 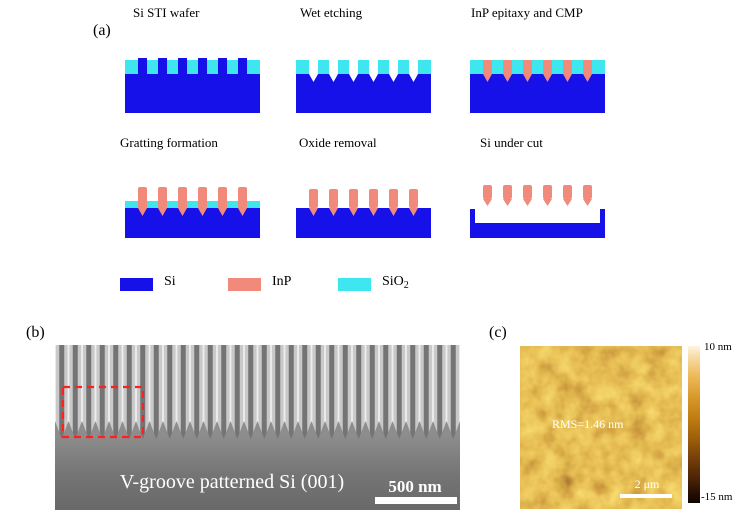 What do you see at coordinates (170, 281) in the screenshot?
I see `legend-label-si: Si` at bounding box center [170, 281].